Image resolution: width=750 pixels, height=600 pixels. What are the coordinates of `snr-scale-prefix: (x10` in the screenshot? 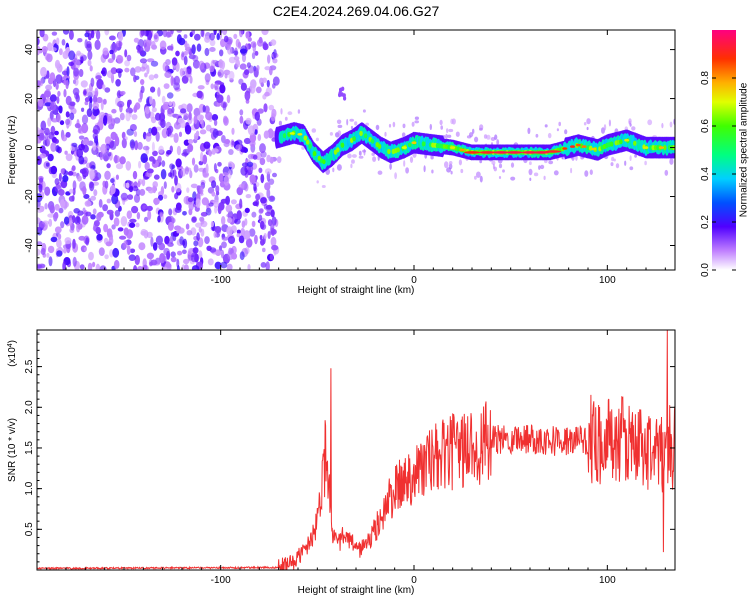 It's located at (12, 357).